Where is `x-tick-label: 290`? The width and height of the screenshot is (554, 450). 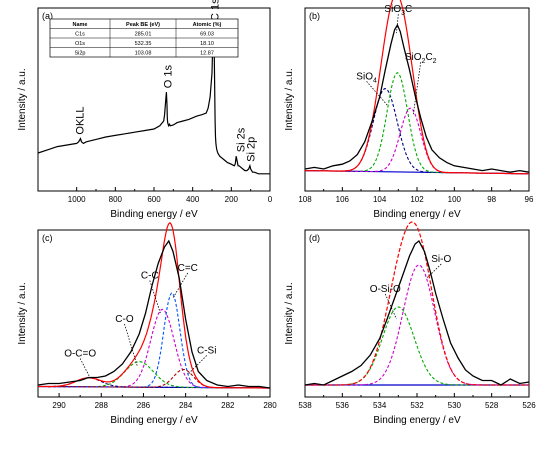
x-tick-label: 290 is located at coordinates (59, 405).